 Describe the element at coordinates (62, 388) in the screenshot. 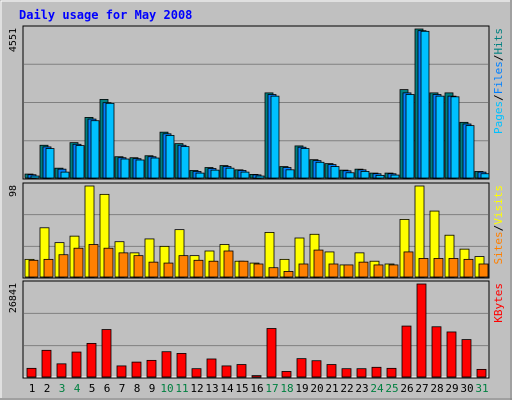

I see `x-tick-label-day-3: 3` at that location.